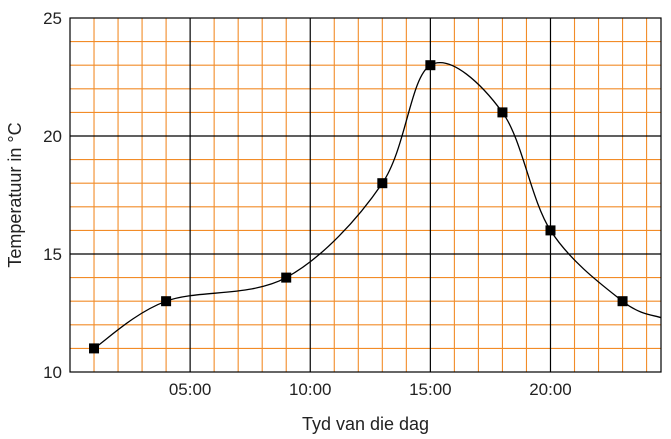 The height and width of the screenshot is (439, 671). Describe the element at coordinates (52, 372) in the screenshot. I see `y-tick-label: 10` at that location.